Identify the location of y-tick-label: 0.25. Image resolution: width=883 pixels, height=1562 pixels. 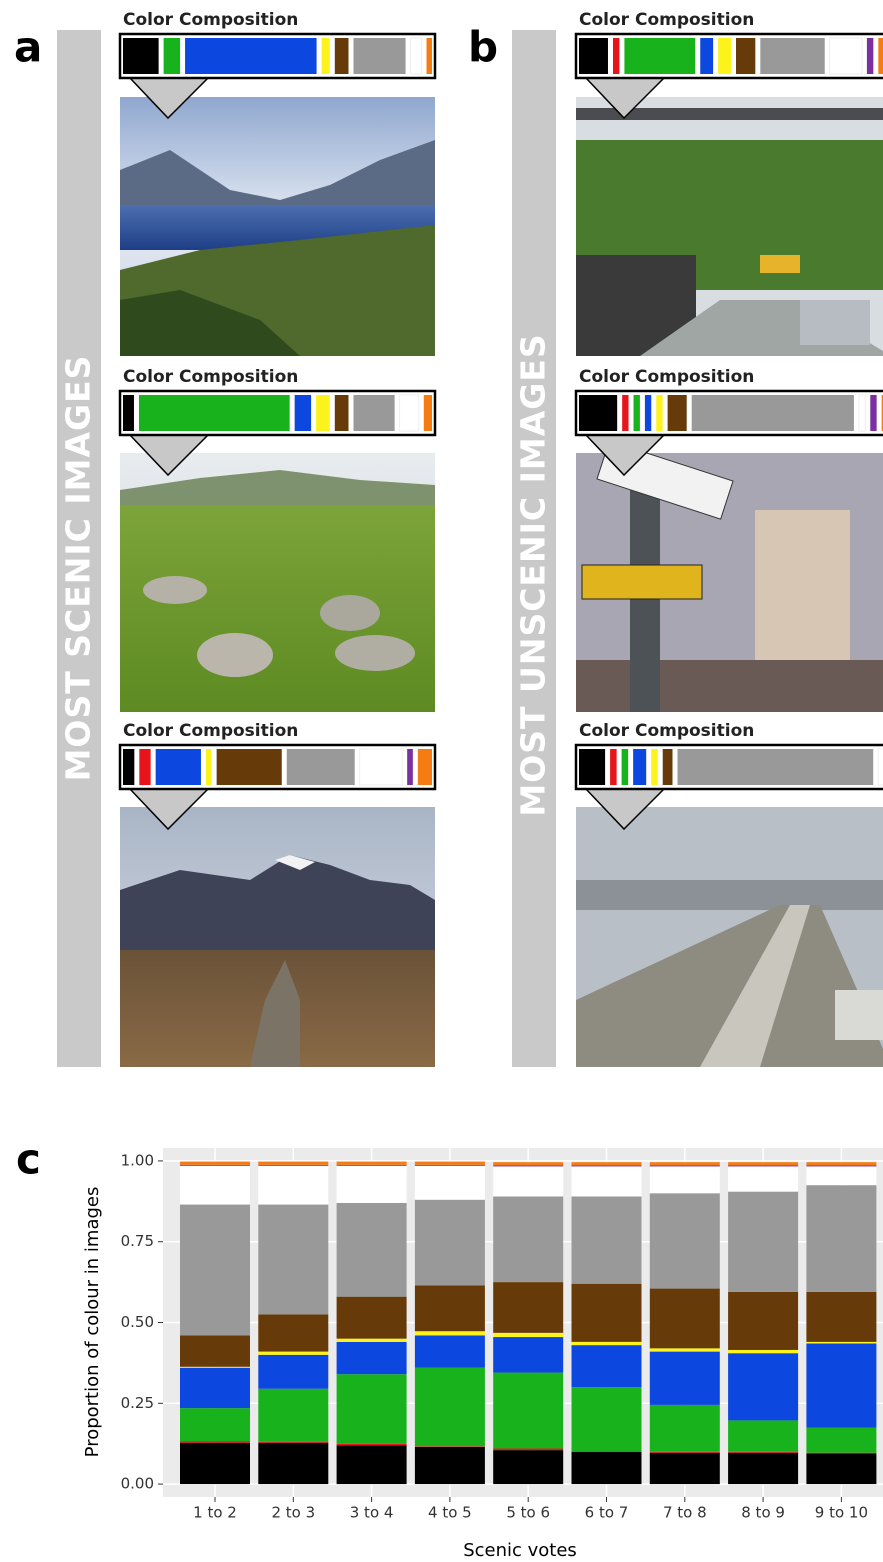
(137, 1403).